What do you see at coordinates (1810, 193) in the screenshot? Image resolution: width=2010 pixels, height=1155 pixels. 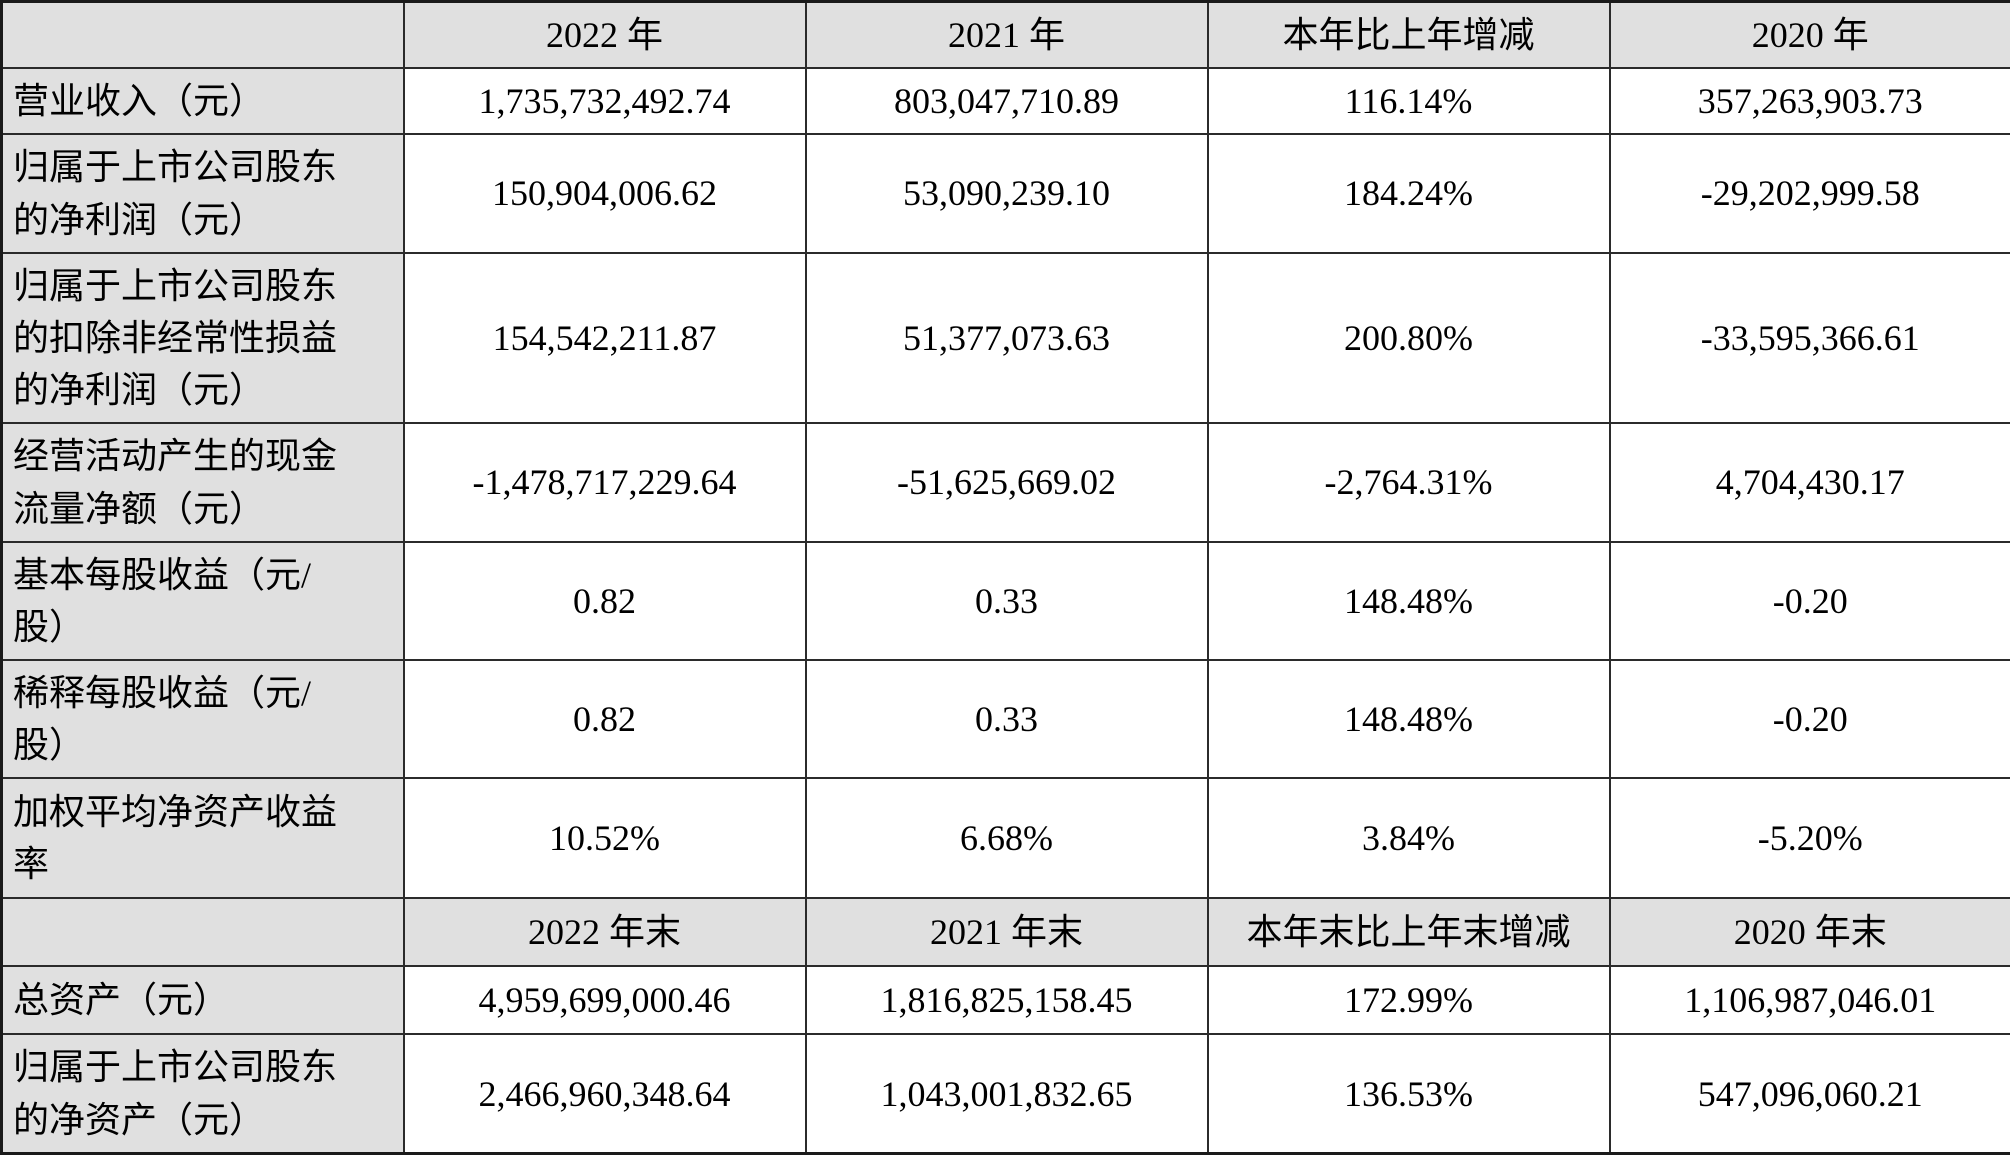 I see `value-cell: -29,202,999.58` at bounding box center [1810, 193].